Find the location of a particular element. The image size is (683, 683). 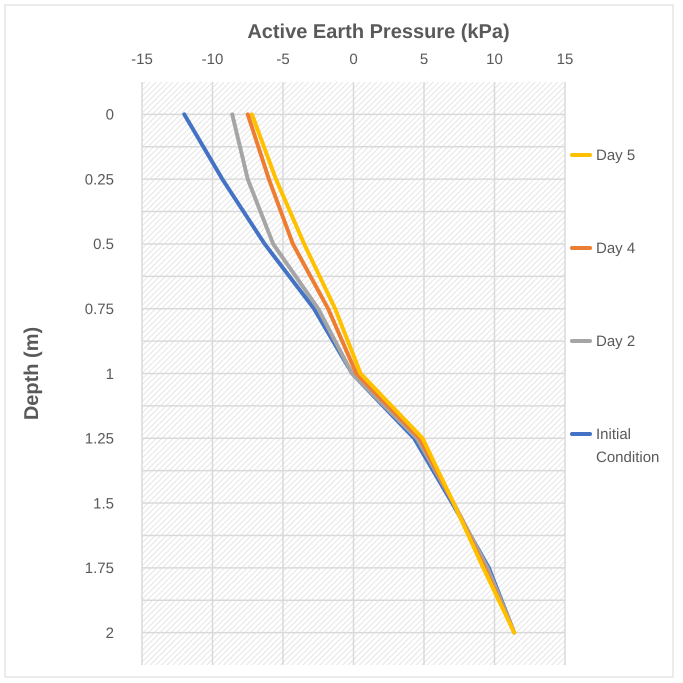

x-axis-title: Active Earth Pressure (kPa) is located at coordinates (378, 32).